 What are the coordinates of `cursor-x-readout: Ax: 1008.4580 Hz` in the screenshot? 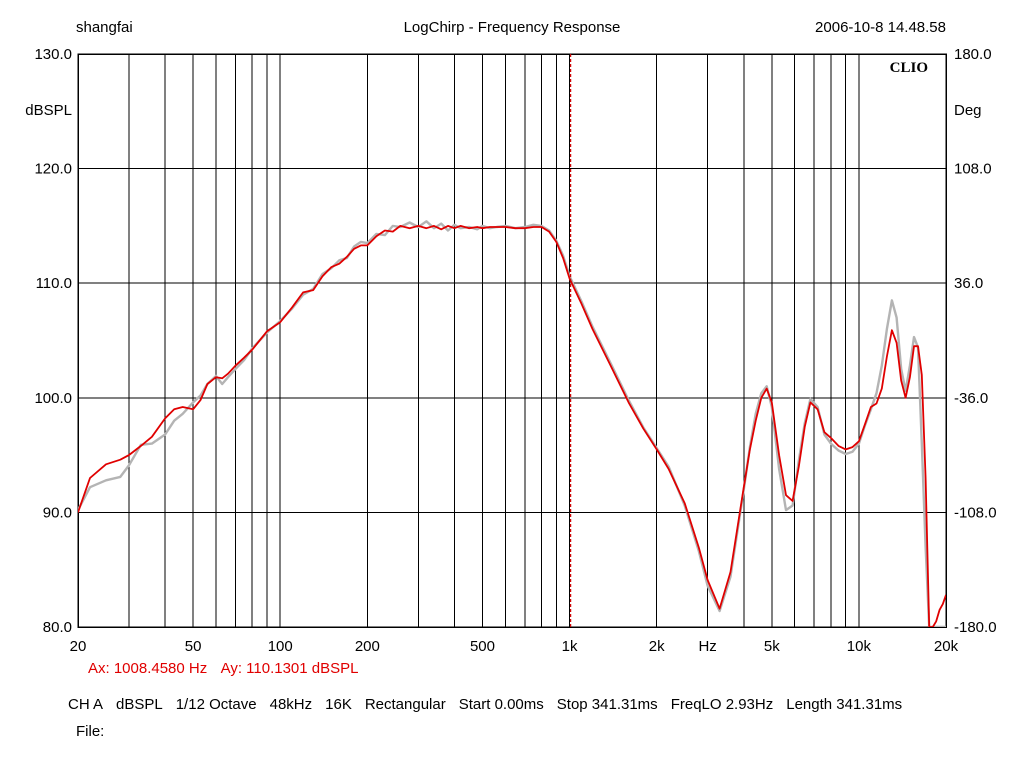 It's located at (148, 668).